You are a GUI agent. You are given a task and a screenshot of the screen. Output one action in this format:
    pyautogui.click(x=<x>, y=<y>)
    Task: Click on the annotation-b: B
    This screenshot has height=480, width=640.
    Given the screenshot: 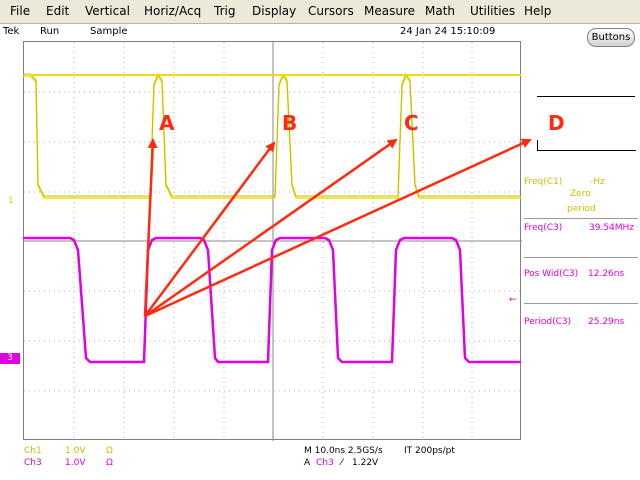 What is the action you would take?
    pyautogui.click(x=290, y=123)
    